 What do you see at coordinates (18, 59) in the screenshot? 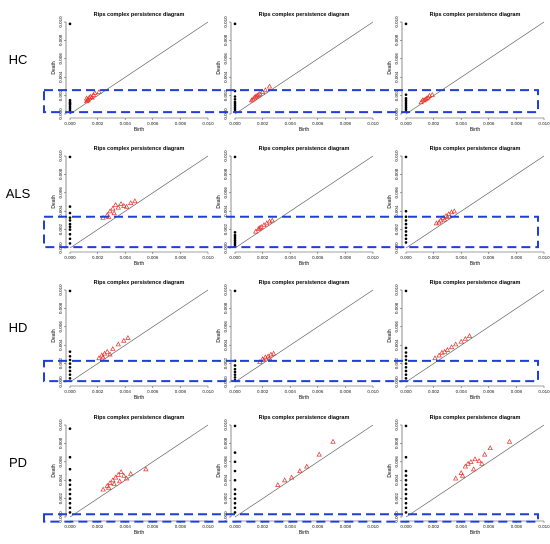
I see `row-label-hc: HC` at bounding box center [18, 59].